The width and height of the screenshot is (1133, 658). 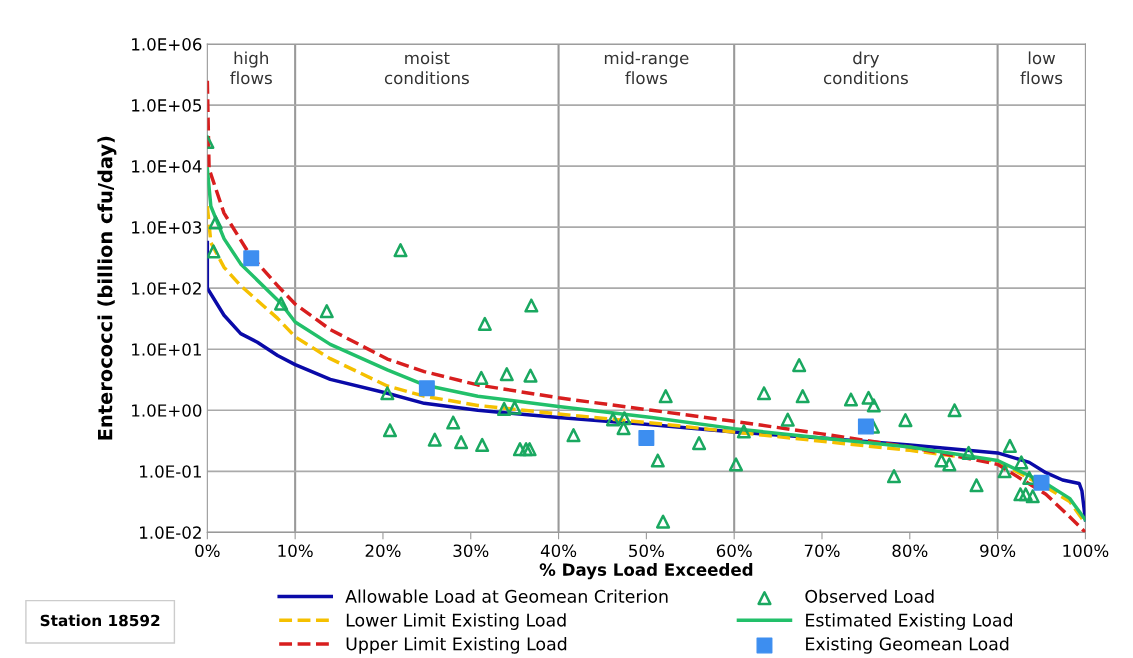 I want to click on x-tick-label: 0%, so click(x=207, y=551).